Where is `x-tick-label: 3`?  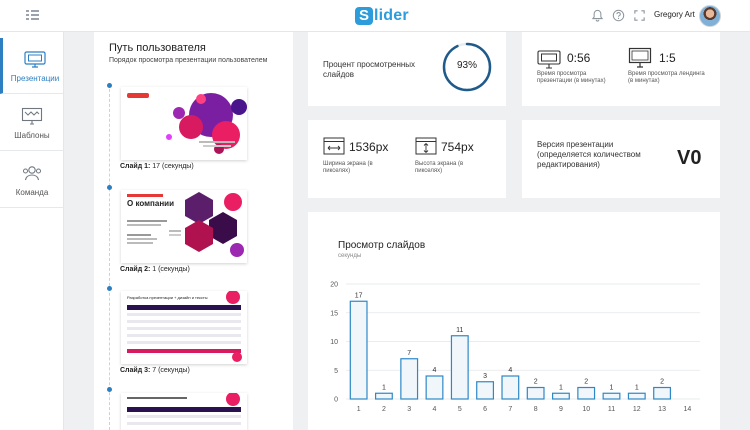 x-tick-label: 3 is located at coordinates (409, 409).